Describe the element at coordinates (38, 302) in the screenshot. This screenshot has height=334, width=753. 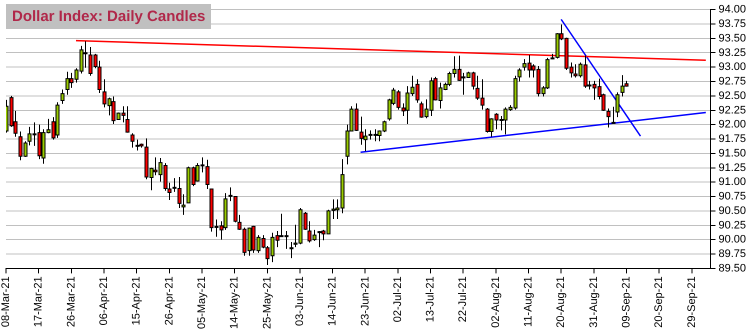
I see `x-tick-label: 17-Mar-21` at that location.